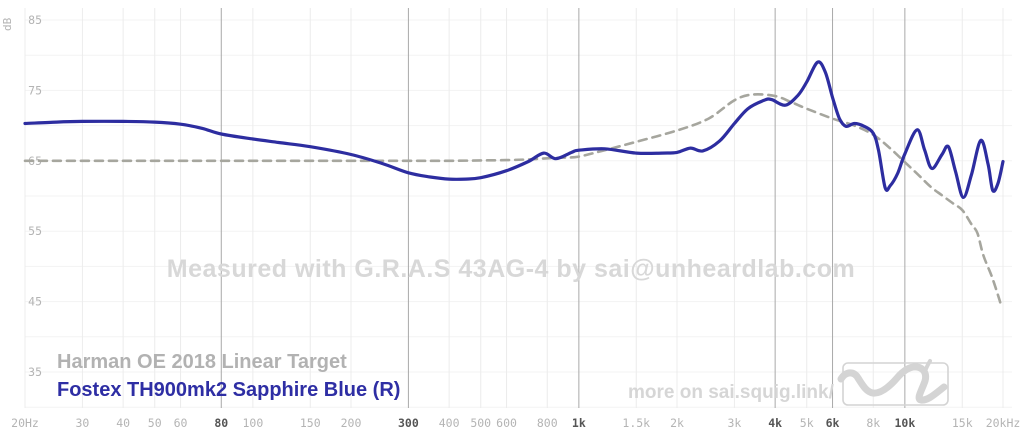 The width and height of the screenshot is (1022, 442). Describe the element at coordinates (351, 423) in the screenshot. I see `x-tick-label: 200` at that location.